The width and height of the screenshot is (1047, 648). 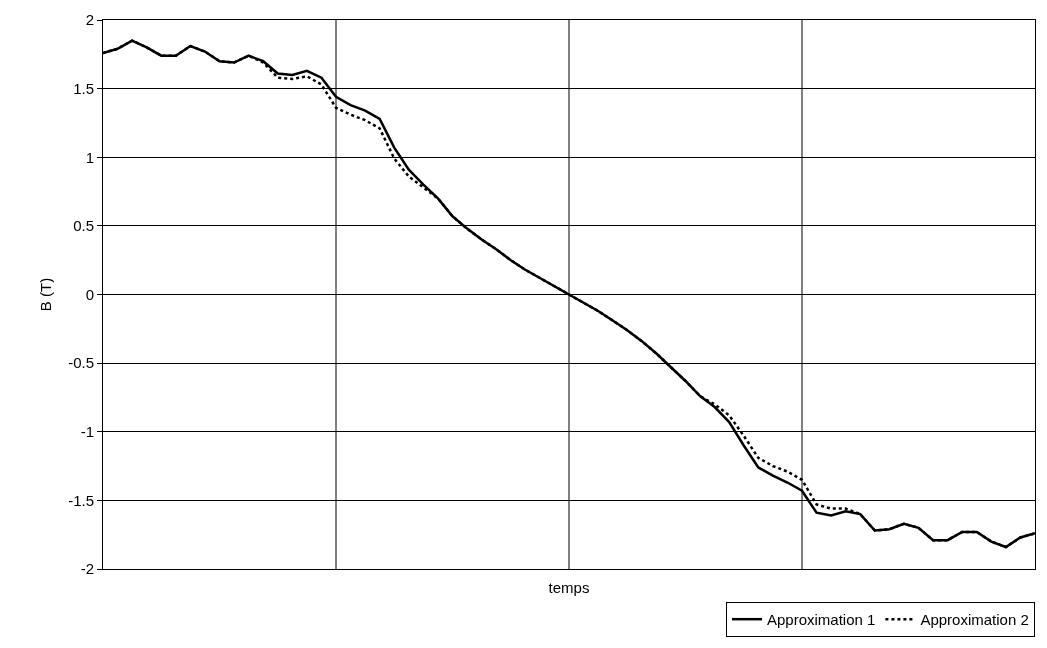 I want to click on legend-label: Approximation 1, so click(x=821, y=620).